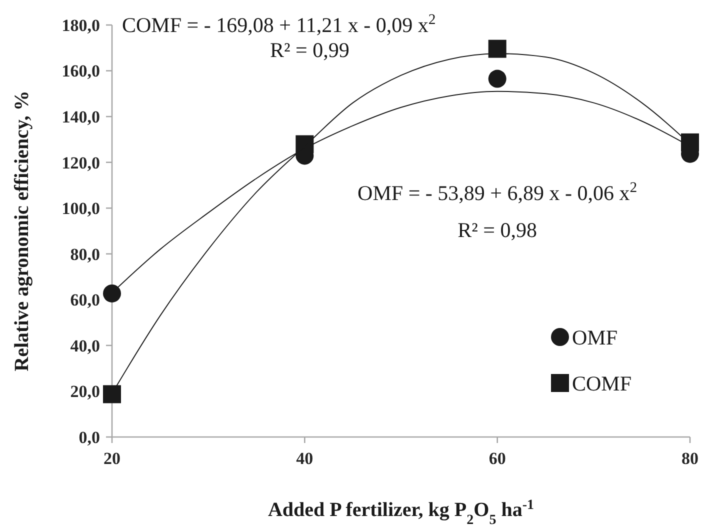 The image size is (714, 530). I want to click on legend-label: OMF, so click(595, 337).